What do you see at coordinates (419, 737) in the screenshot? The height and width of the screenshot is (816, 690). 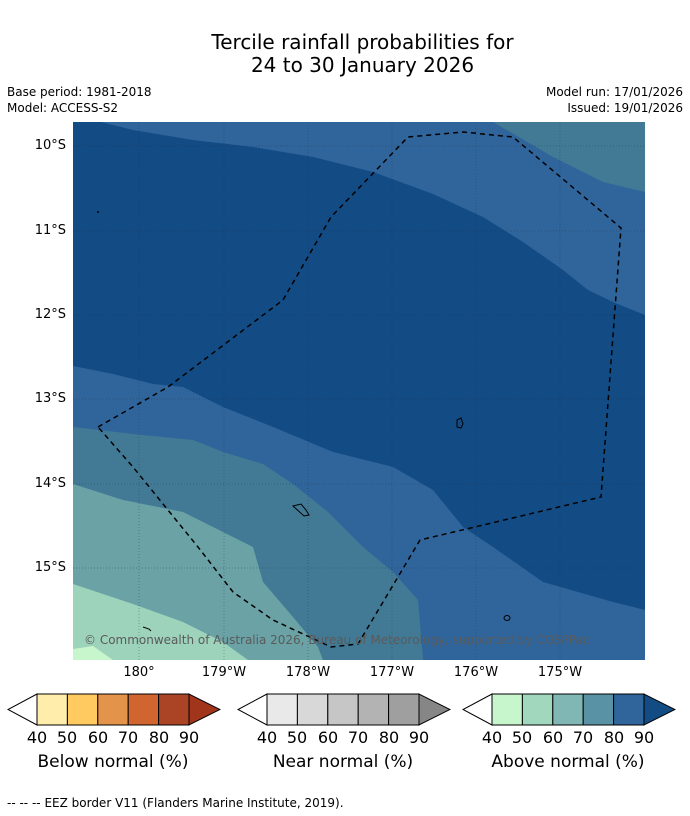 I see `cbar-near-tick: 90` at bounding box center [419, 737].